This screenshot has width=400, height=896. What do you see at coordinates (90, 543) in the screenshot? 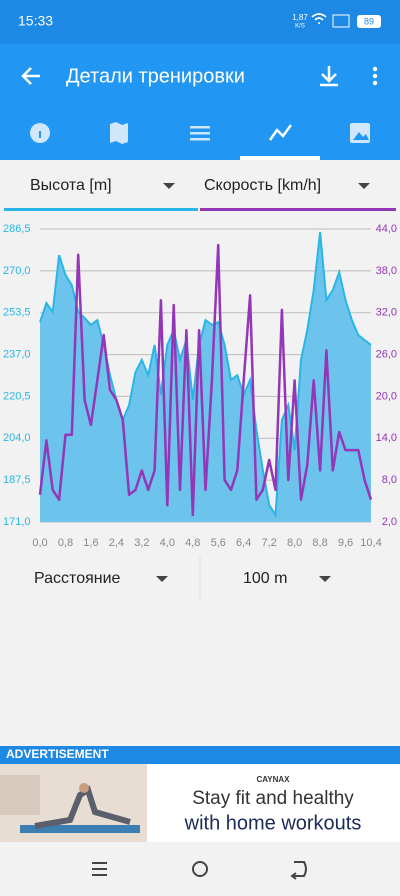
I see `x-tick-label: 1,6` at bounding box center [90, 543].